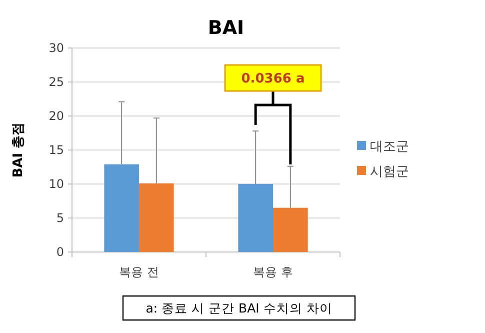 This screenshot has height=333, width=485. What do you see at coordinates (239, 308) in the screenshot?
I see `text: a: 종료 시 군간 BAI 수치의 차이` at bounding box center [239, 308].